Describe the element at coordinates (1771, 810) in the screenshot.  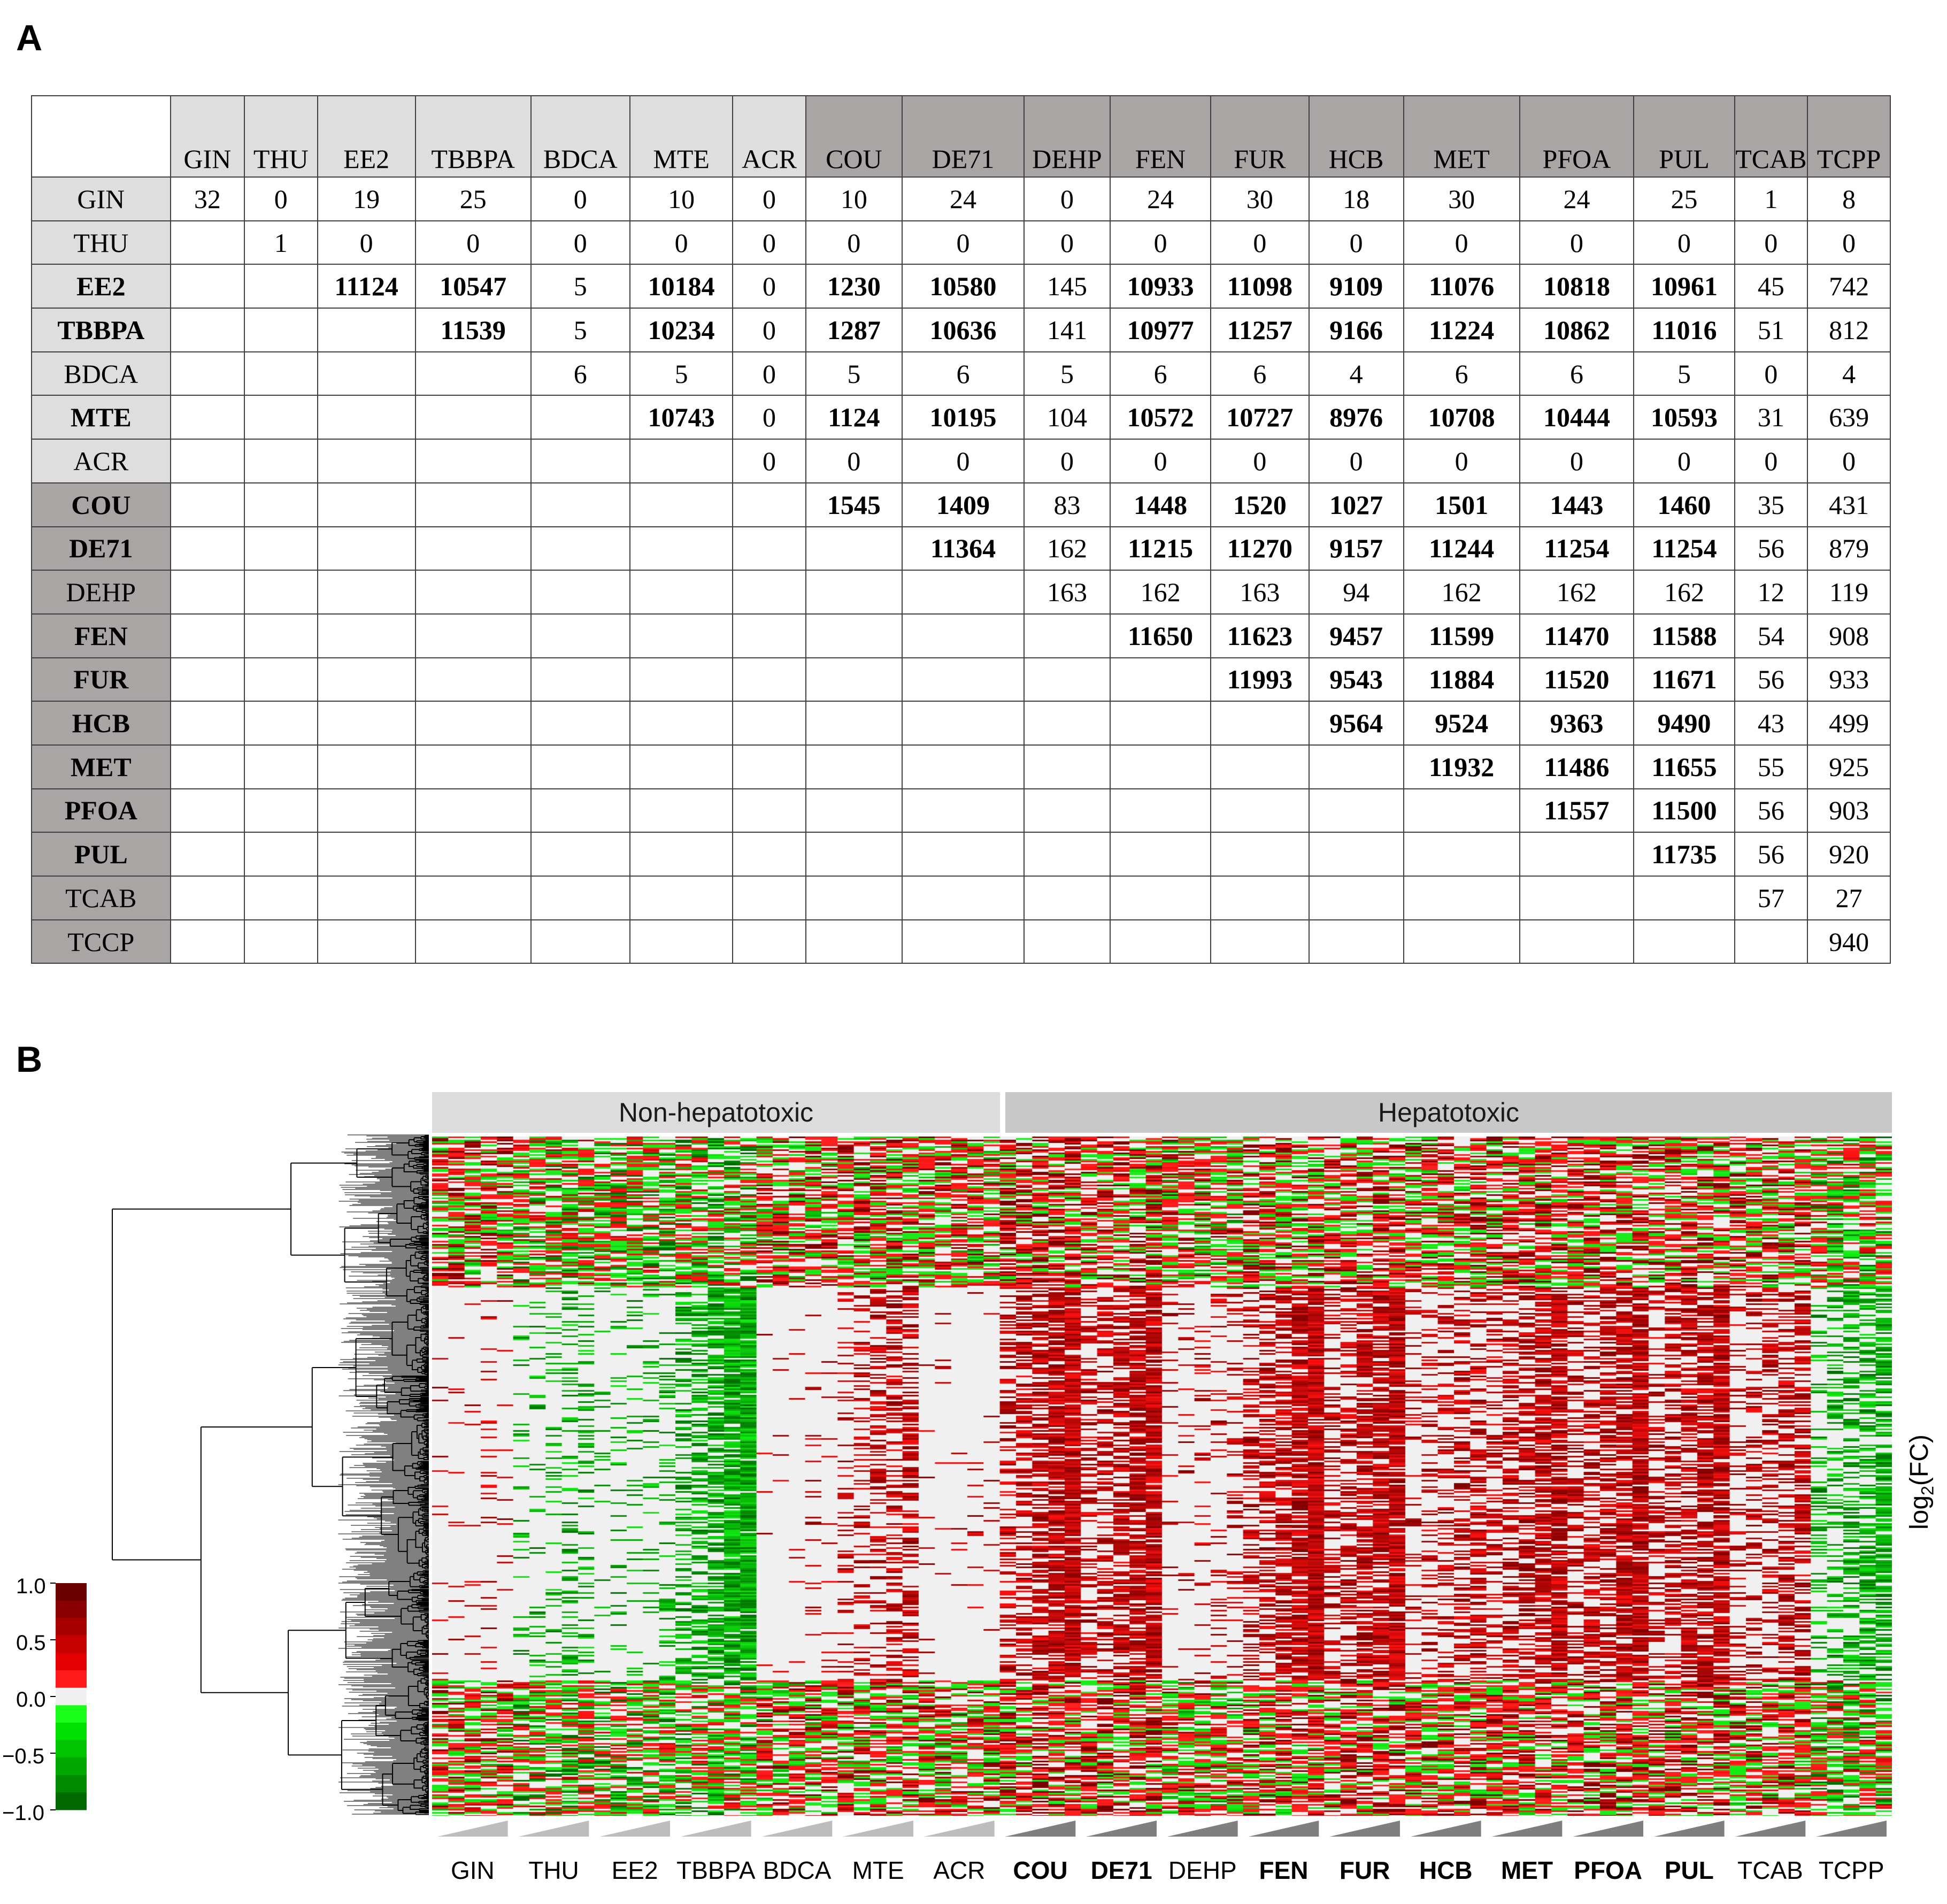
I see `overlap-cell: 56` at that location.